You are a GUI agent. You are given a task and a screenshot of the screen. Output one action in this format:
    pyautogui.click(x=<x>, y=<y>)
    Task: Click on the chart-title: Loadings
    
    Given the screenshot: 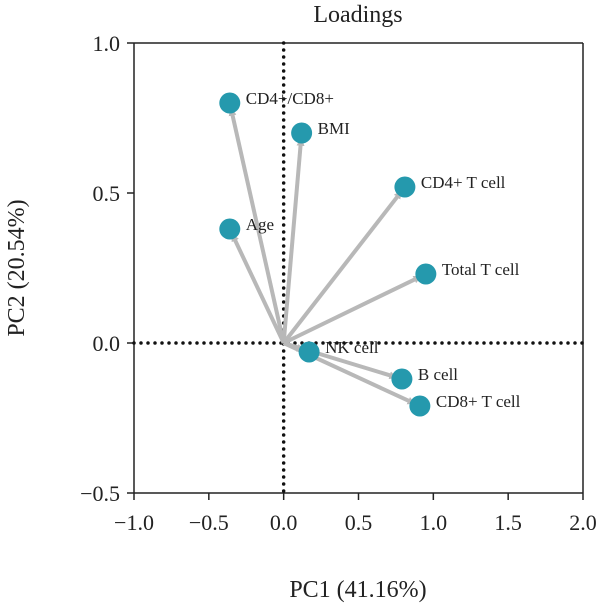 What is the action you would take?
    pyautogui.click(x=357, y=15)
    